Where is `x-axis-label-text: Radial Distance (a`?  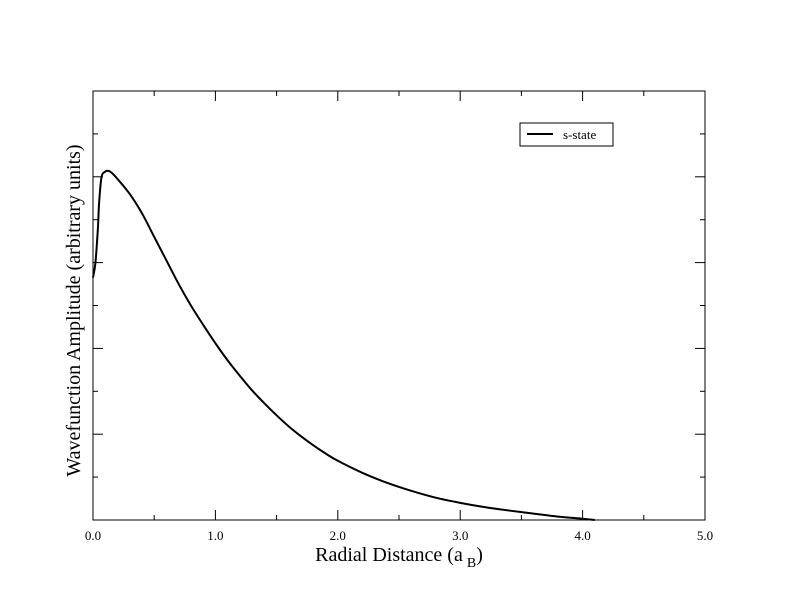
x-axis-label-text: Radial Distance (a is located at coordinates (389, 555).